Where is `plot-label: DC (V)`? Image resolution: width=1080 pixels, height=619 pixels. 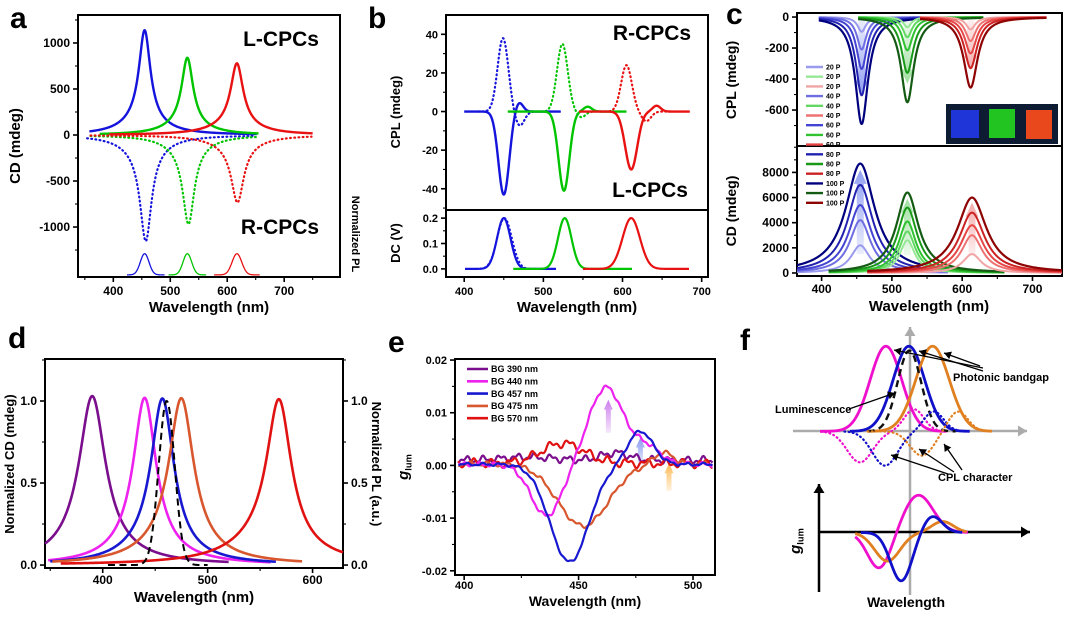
plot-label: DC (V) is located at coordinates (395, 243).